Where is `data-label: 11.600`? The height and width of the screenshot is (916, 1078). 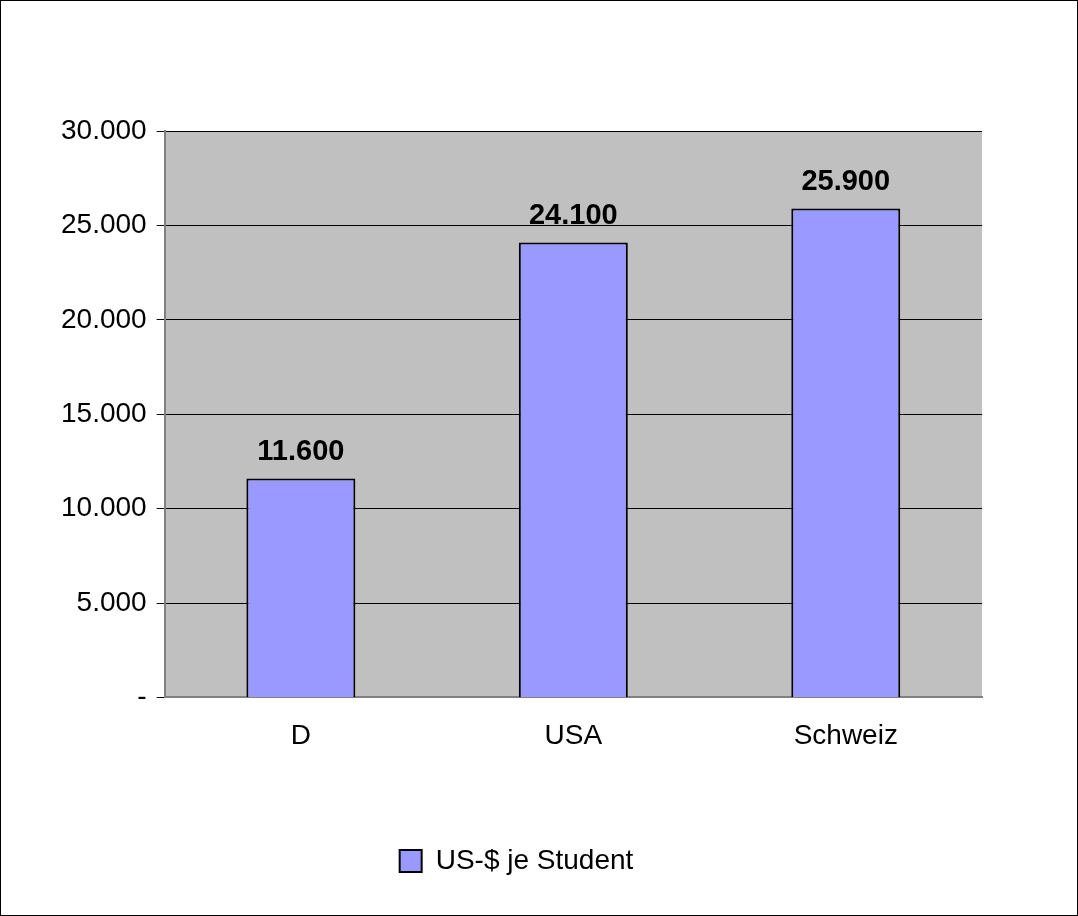
data-label: 11.600 is located at coordinates (301, 449).